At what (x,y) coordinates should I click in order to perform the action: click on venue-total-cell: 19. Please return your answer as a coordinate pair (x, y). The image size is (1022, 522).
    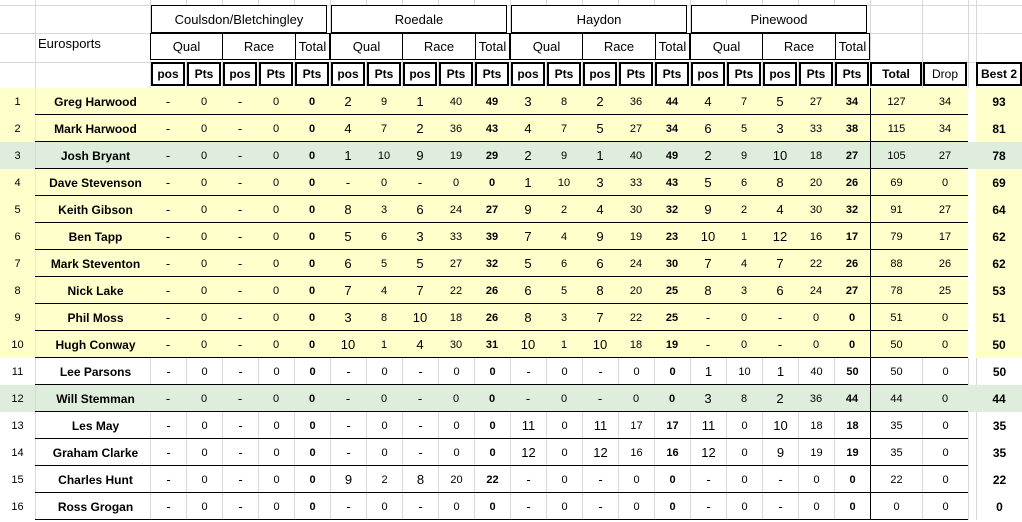
    Looking at the image, I should click on (672, 344).